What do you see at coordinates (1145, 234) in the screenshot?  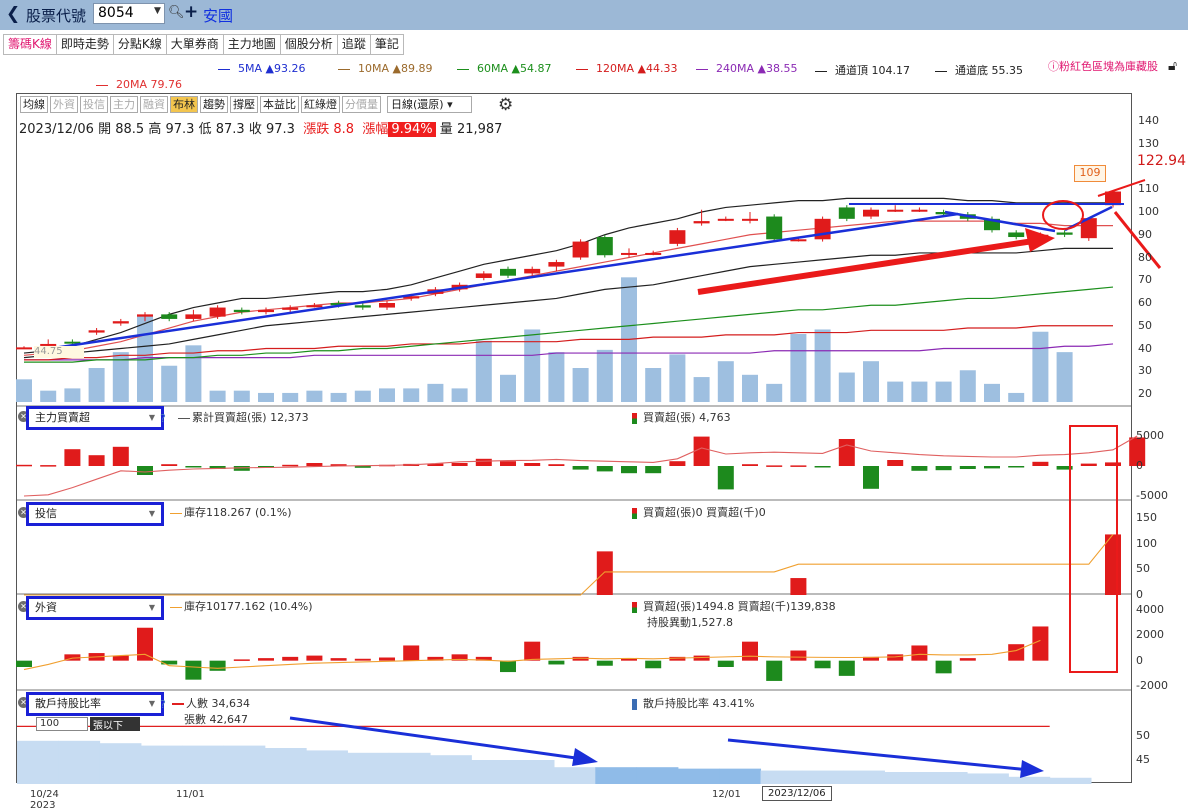 I see `price-tick-90: 90` at bounding box center [1145, 234].